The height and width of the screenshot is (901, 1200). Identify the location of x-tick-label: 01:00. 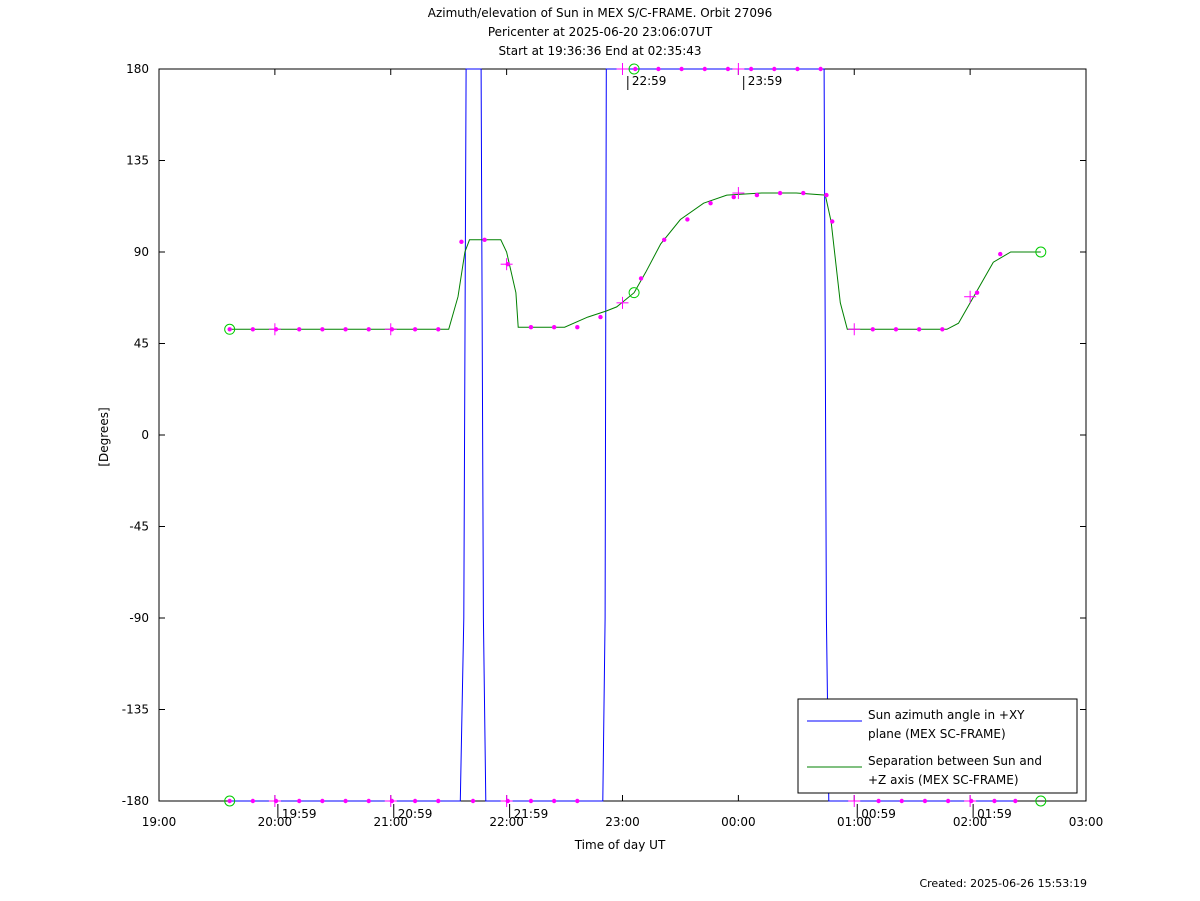
(854, 822).